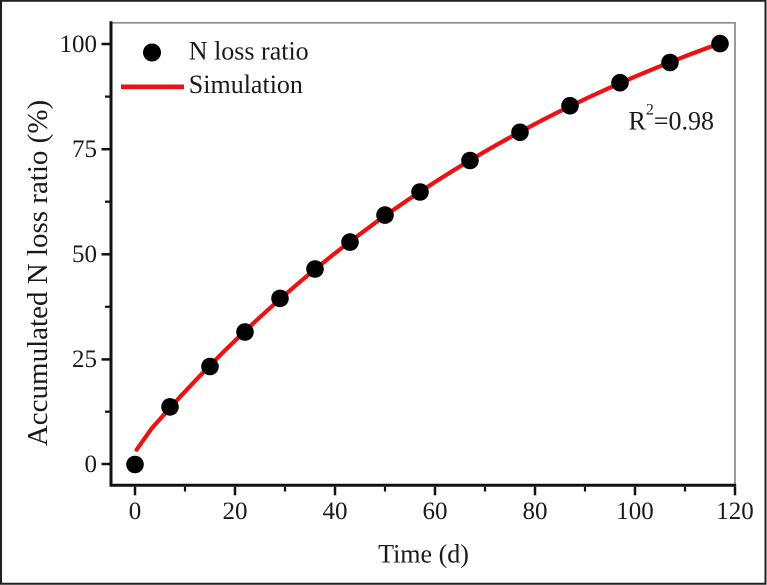 The image size is (767, 585). I want to click on svg-text: 25, so click(84, 359).